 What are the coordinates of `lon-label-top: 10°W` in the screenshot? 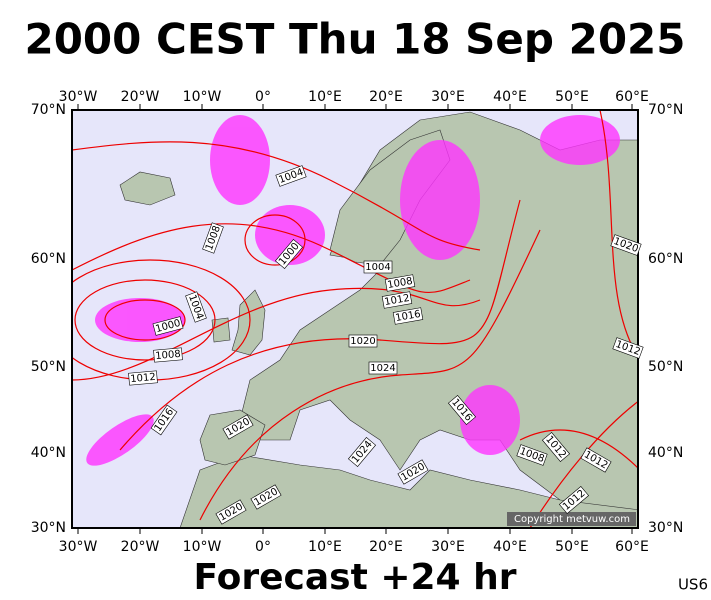 It's located at (202, 97).